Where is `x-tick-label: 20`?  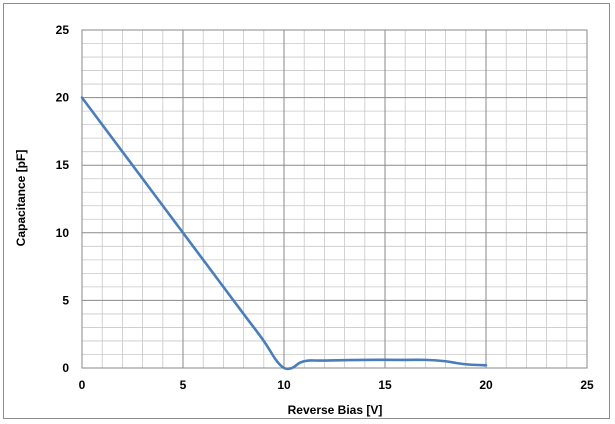 x-tick-label: 20 is located at coordinates (486, 385).